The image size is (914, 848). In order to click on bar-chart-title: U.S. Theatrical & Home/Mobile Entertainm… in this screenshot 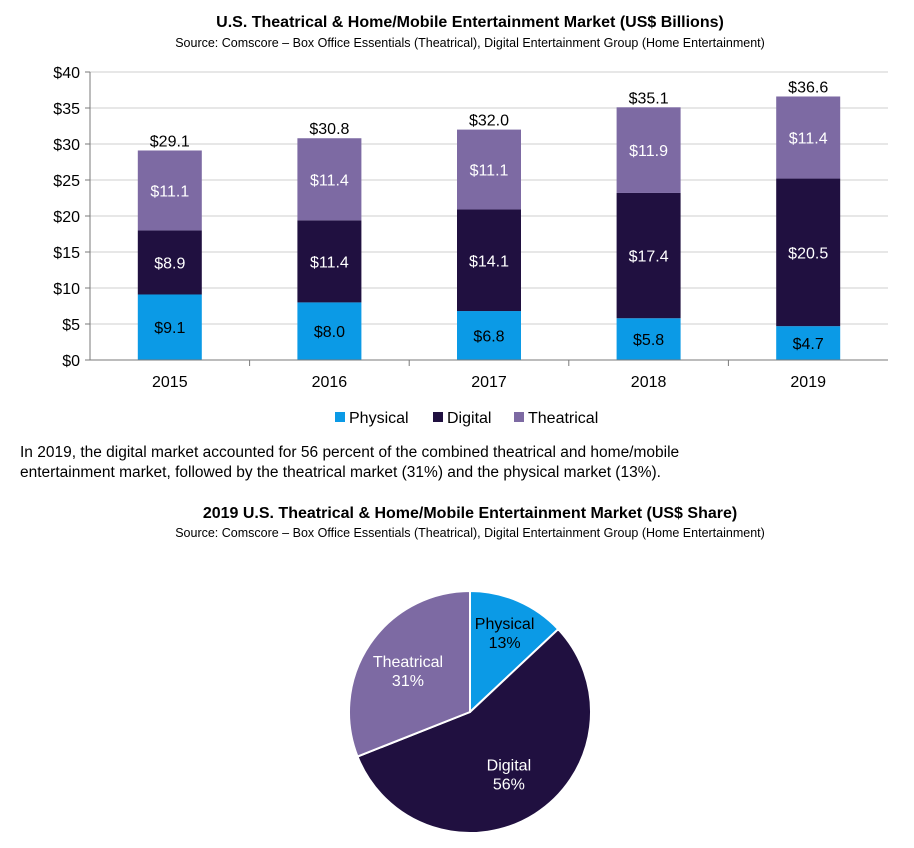, I will do `click(470, 22)`.